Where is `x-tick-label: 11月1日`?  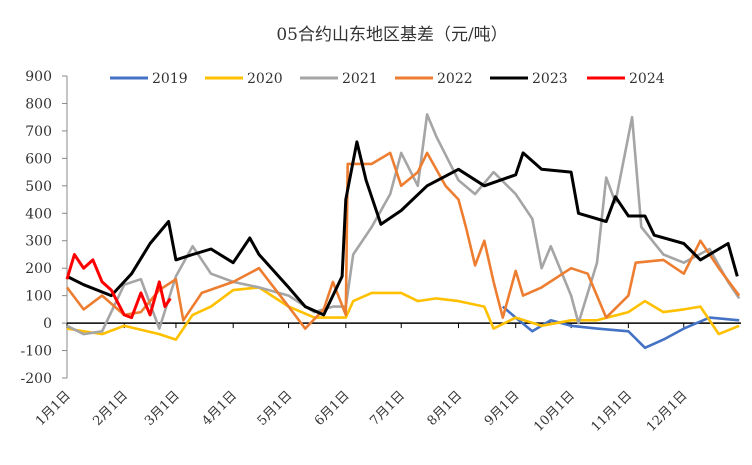 x-tick-label: 11月1日 is located at coordinates (612, 411).